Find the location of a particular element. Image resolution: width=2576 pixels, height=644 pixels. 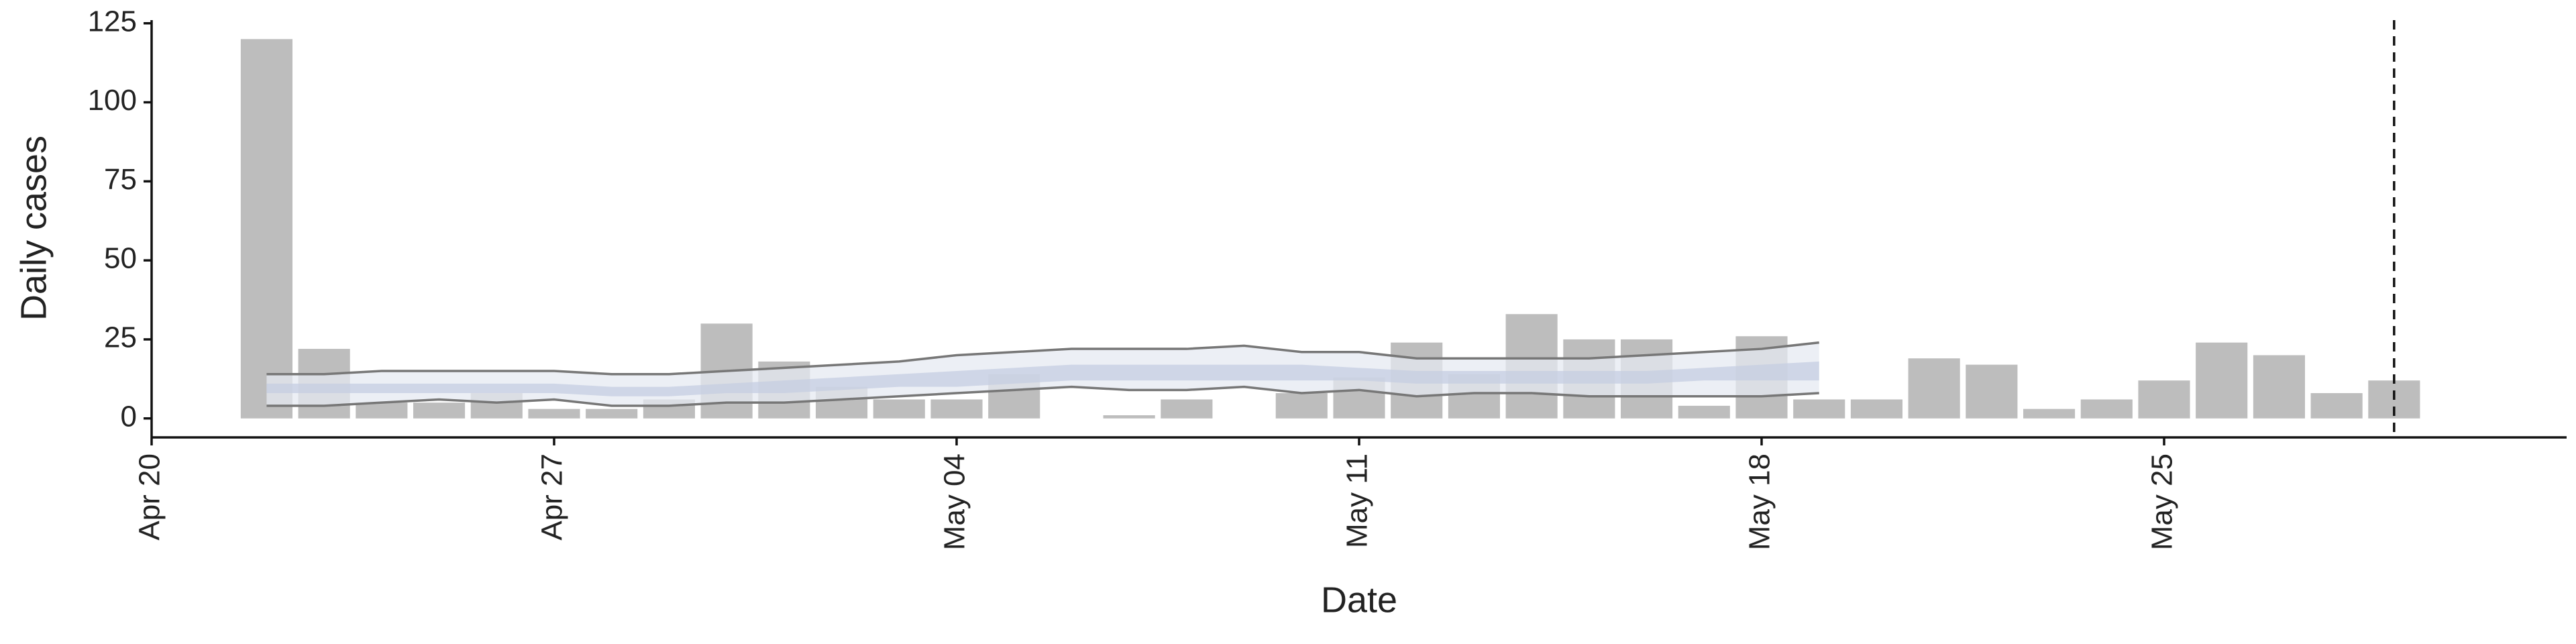

y-tick-label: 0 is located at coordinates (129, 416).